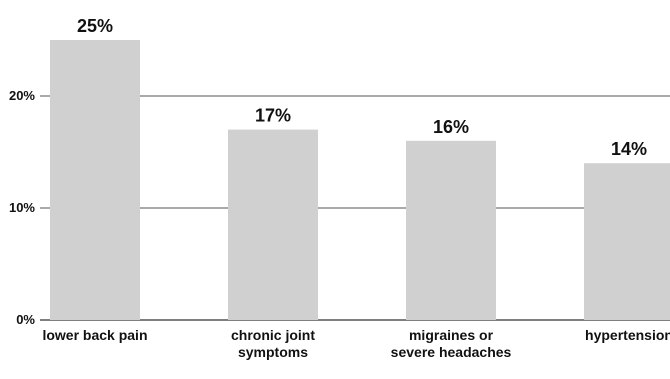 The width and height of the screenshot is (670, 379). What do you see at coordinates (627, 335) in the screenshot?
I see `x-category-label: hypertension` at bounding box center [627, 335].